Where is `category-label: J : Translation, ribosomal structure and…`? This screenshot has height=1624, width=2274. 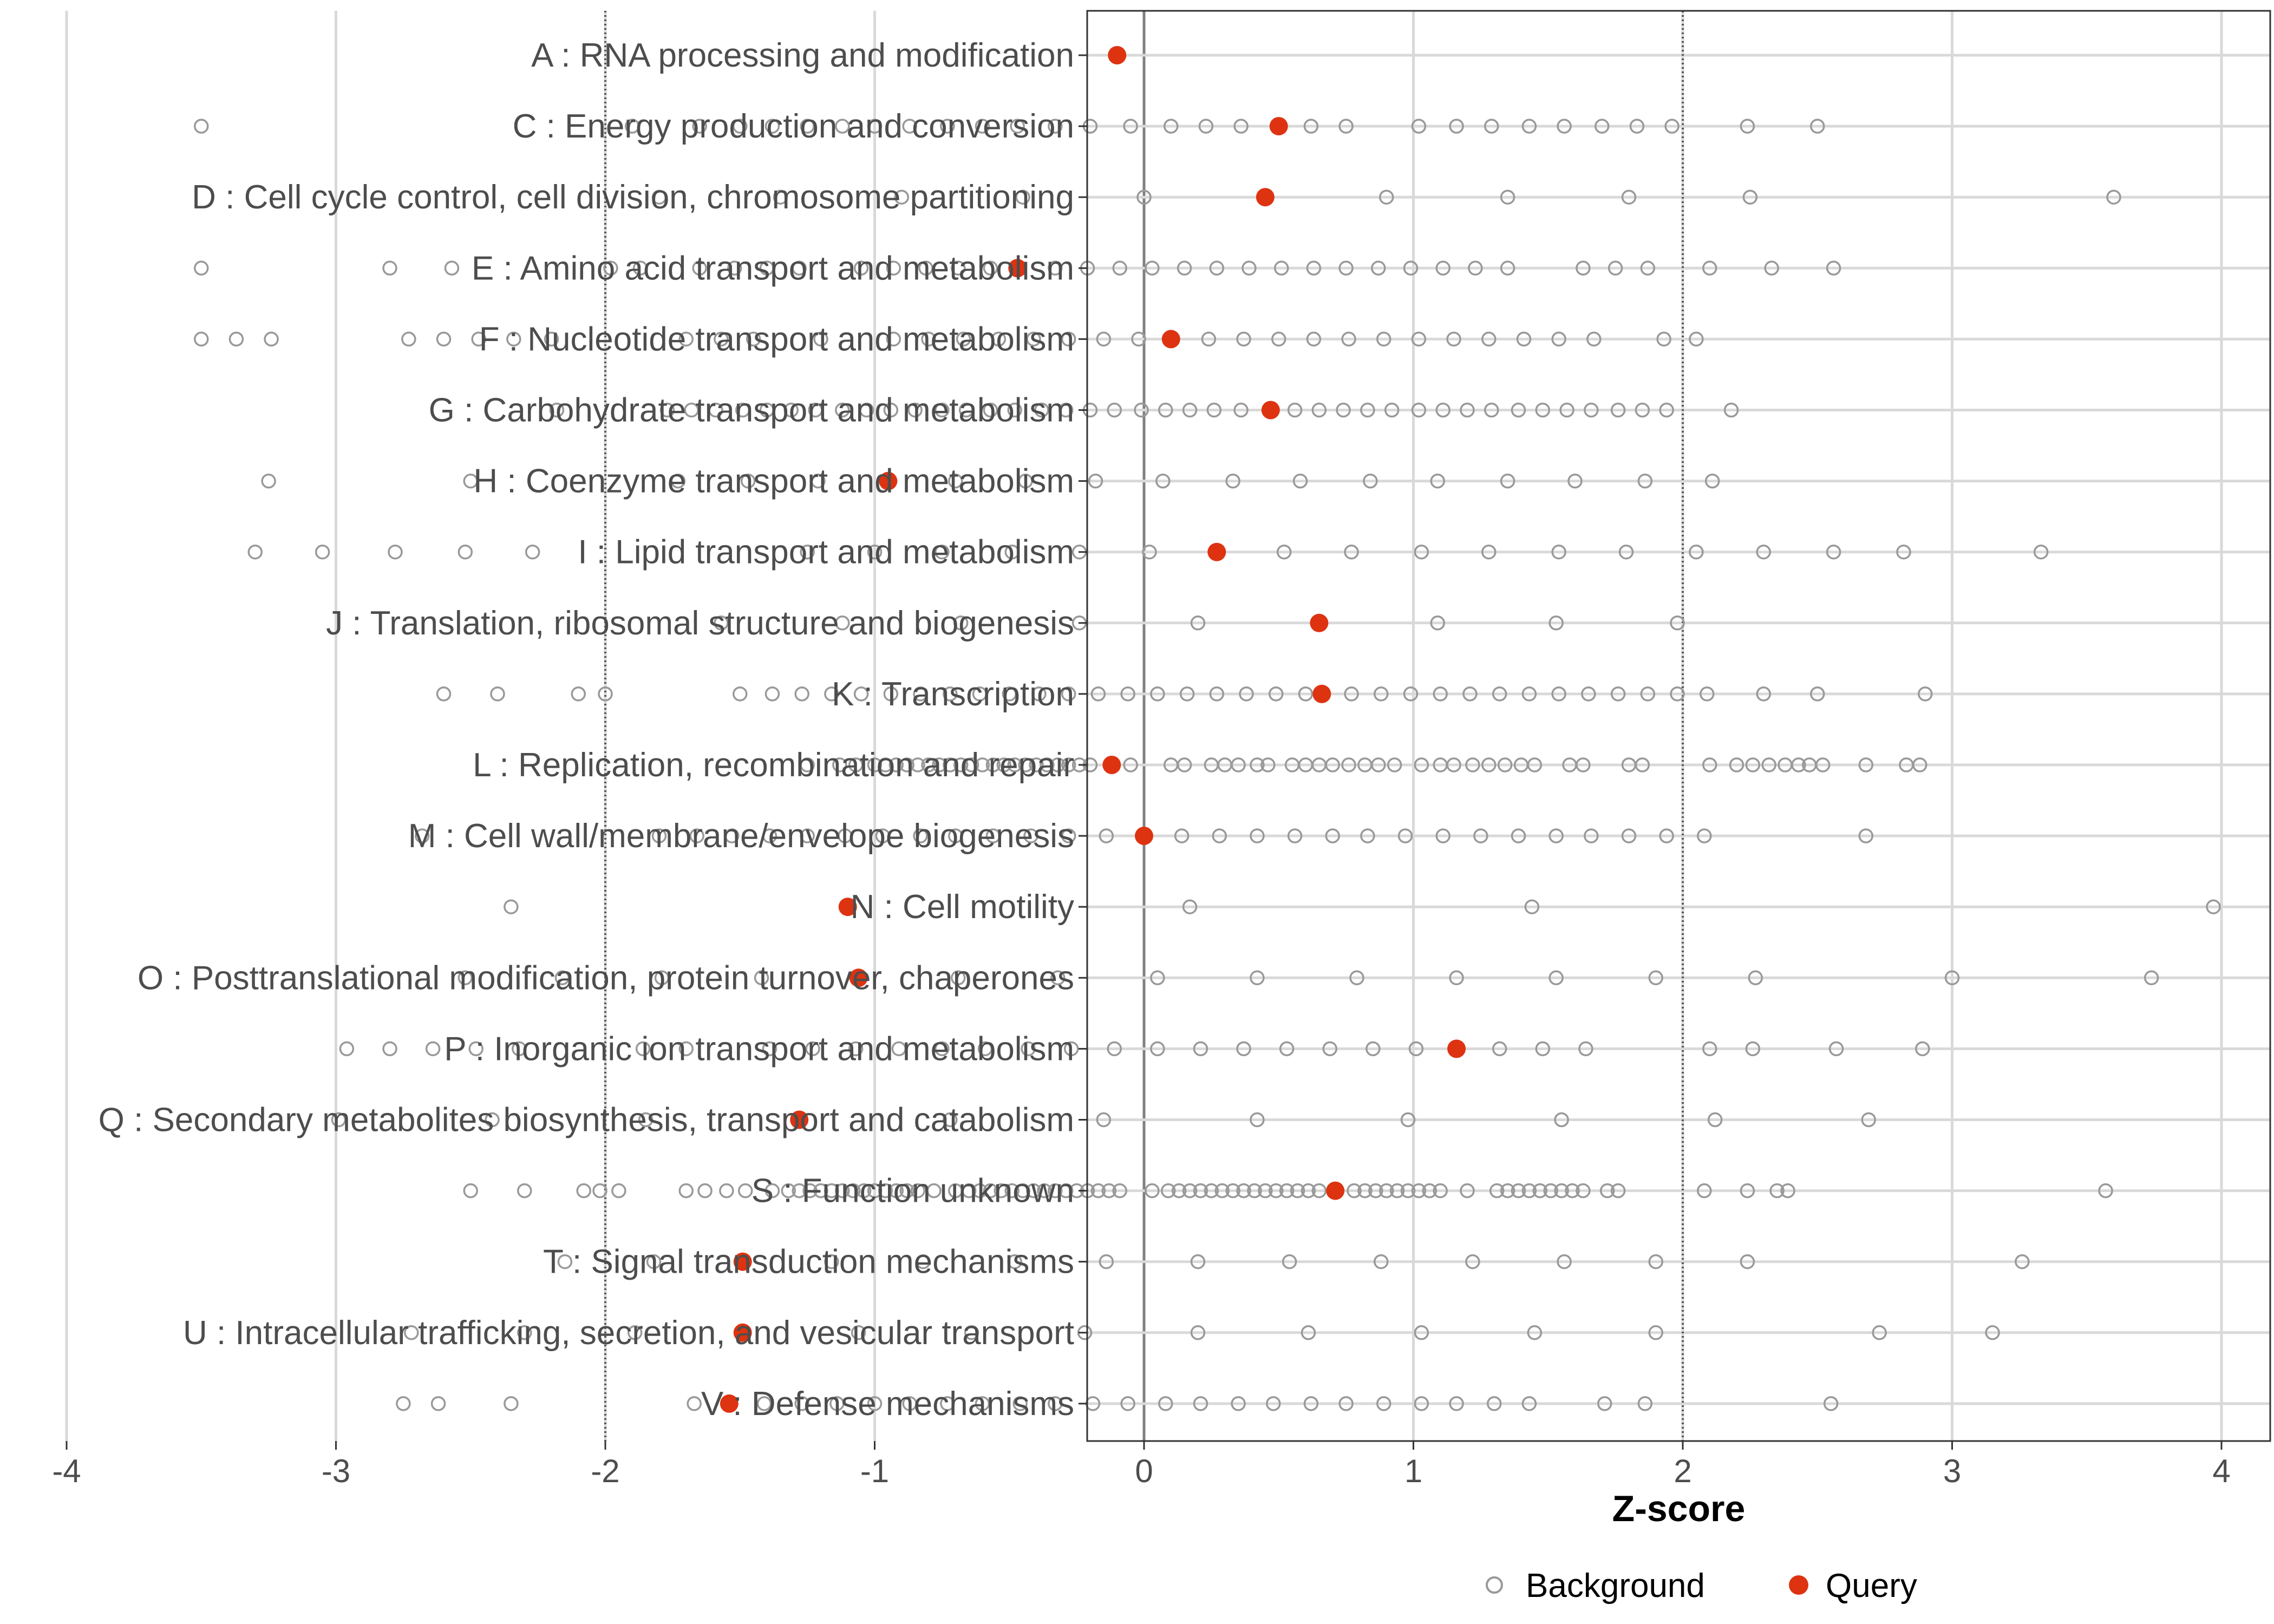
category-label: J : Translation, ribosomal structure and… is located at coordinates (700, 623).